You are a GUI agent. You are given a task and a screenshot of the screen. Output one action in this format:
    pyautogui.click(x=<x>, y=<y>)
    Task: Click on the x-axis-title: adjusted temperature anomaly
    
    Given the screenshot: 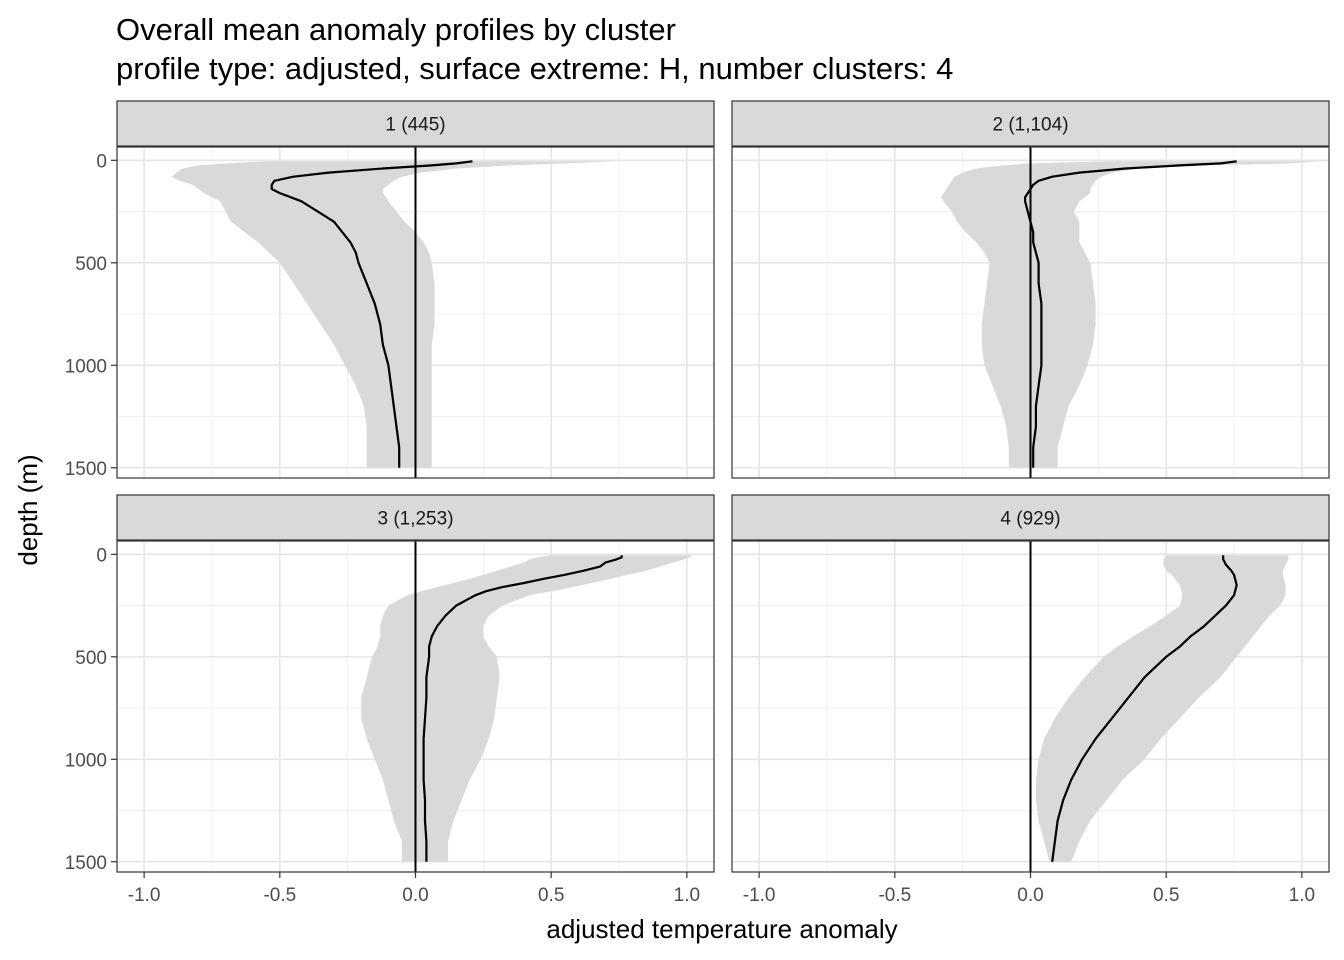 What is the action you would take?
    pyautogui.click(x=721, y=929)
    